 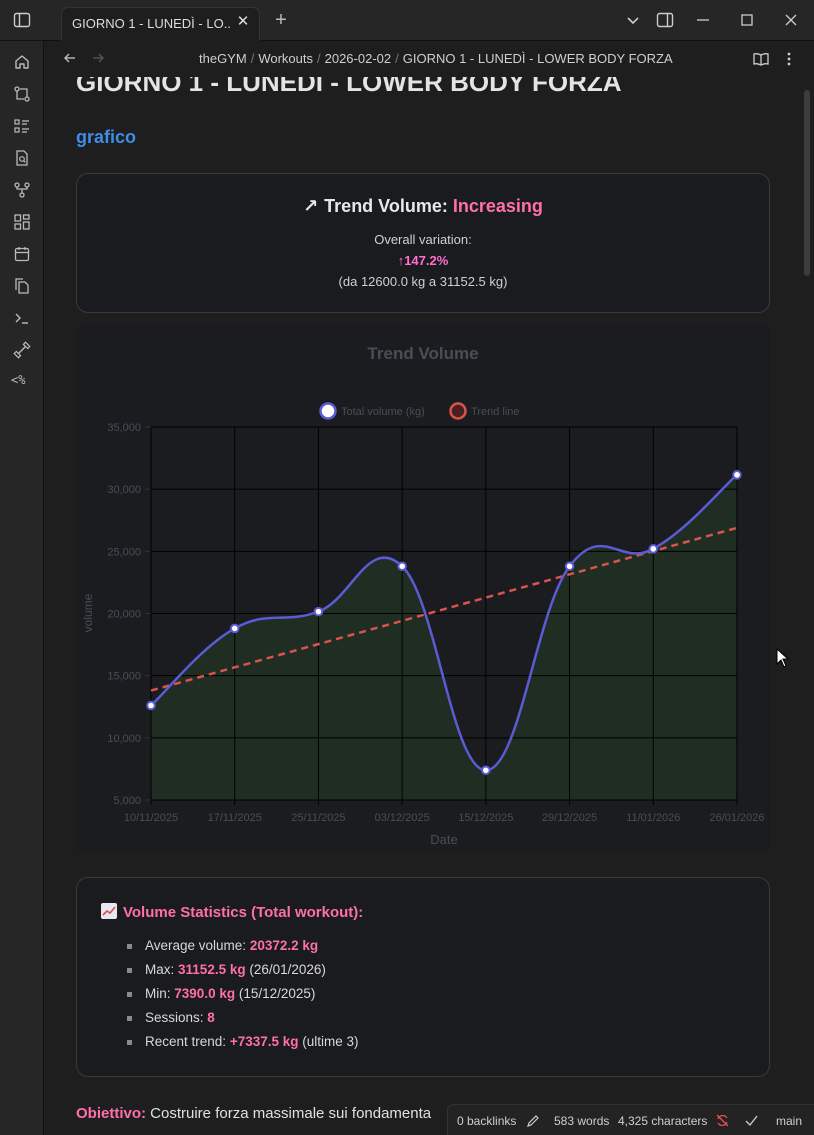 What do you see at coordinates (124, 428) in the screenshot?
I see `y-tick-label: 35,000` at bounding box center [124, 428].